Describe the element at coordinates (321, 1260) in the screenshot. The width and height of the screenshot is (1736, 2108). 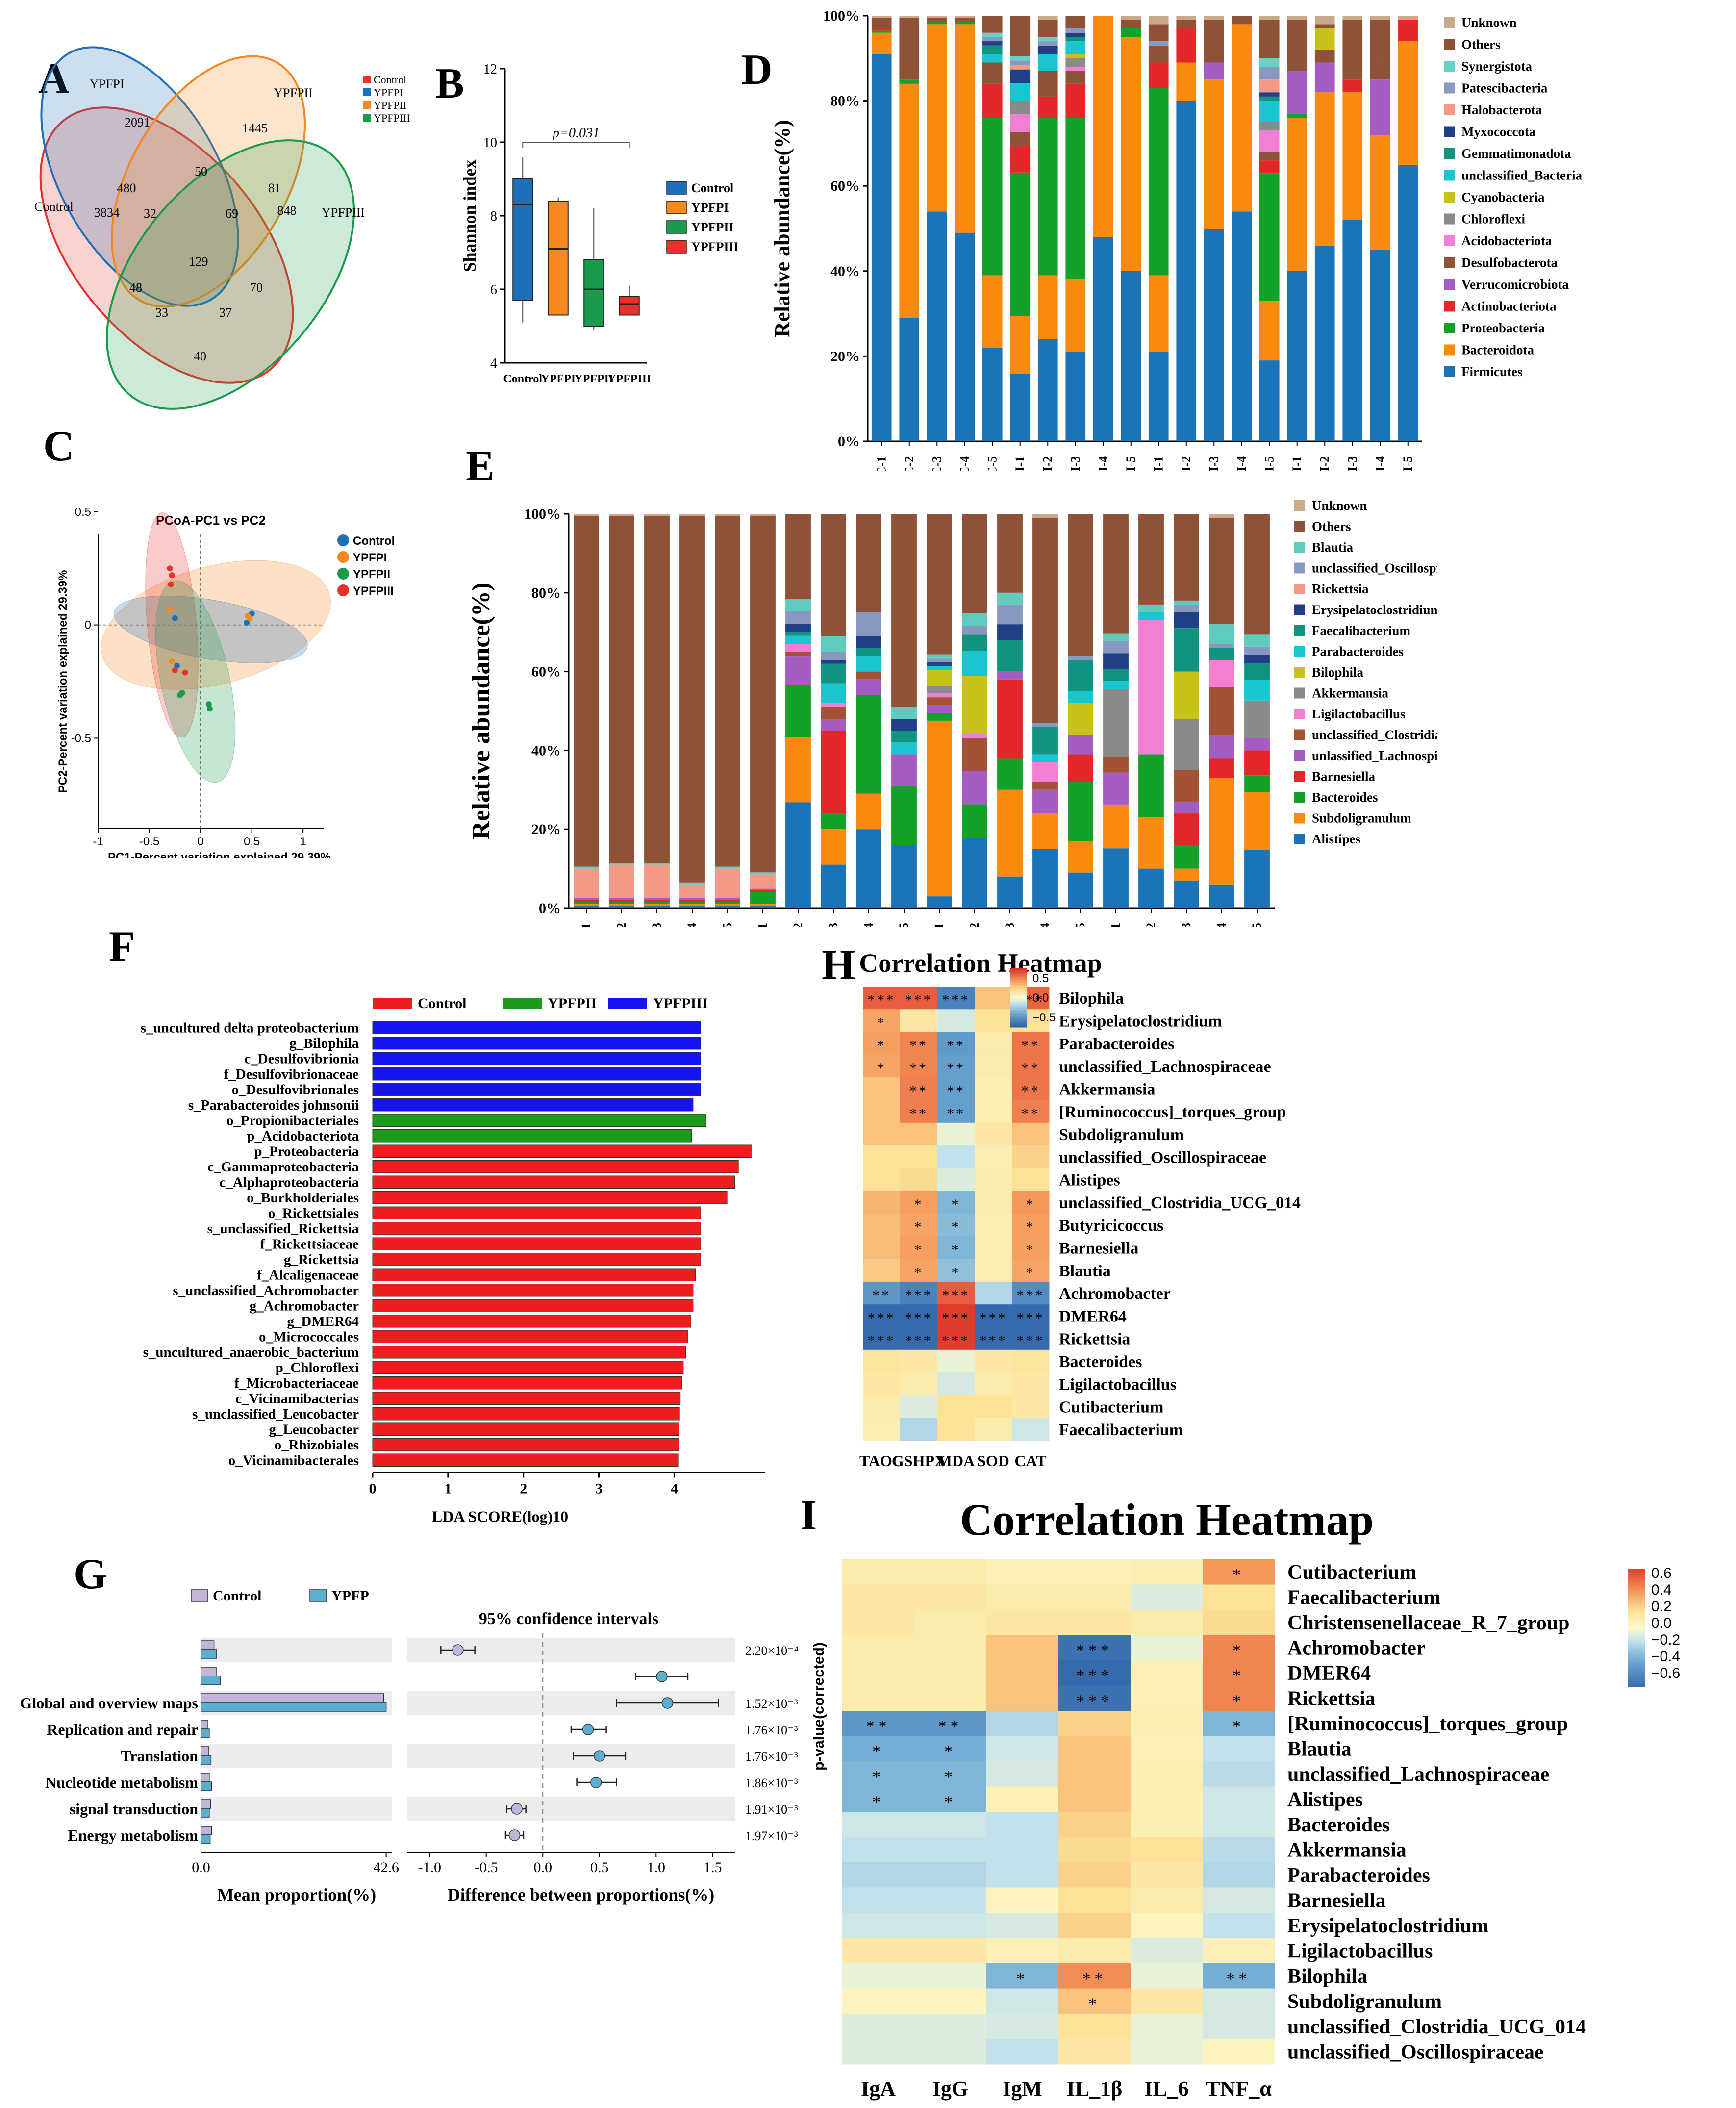
I see `taxon-label: g_Rickettsia` at that location.